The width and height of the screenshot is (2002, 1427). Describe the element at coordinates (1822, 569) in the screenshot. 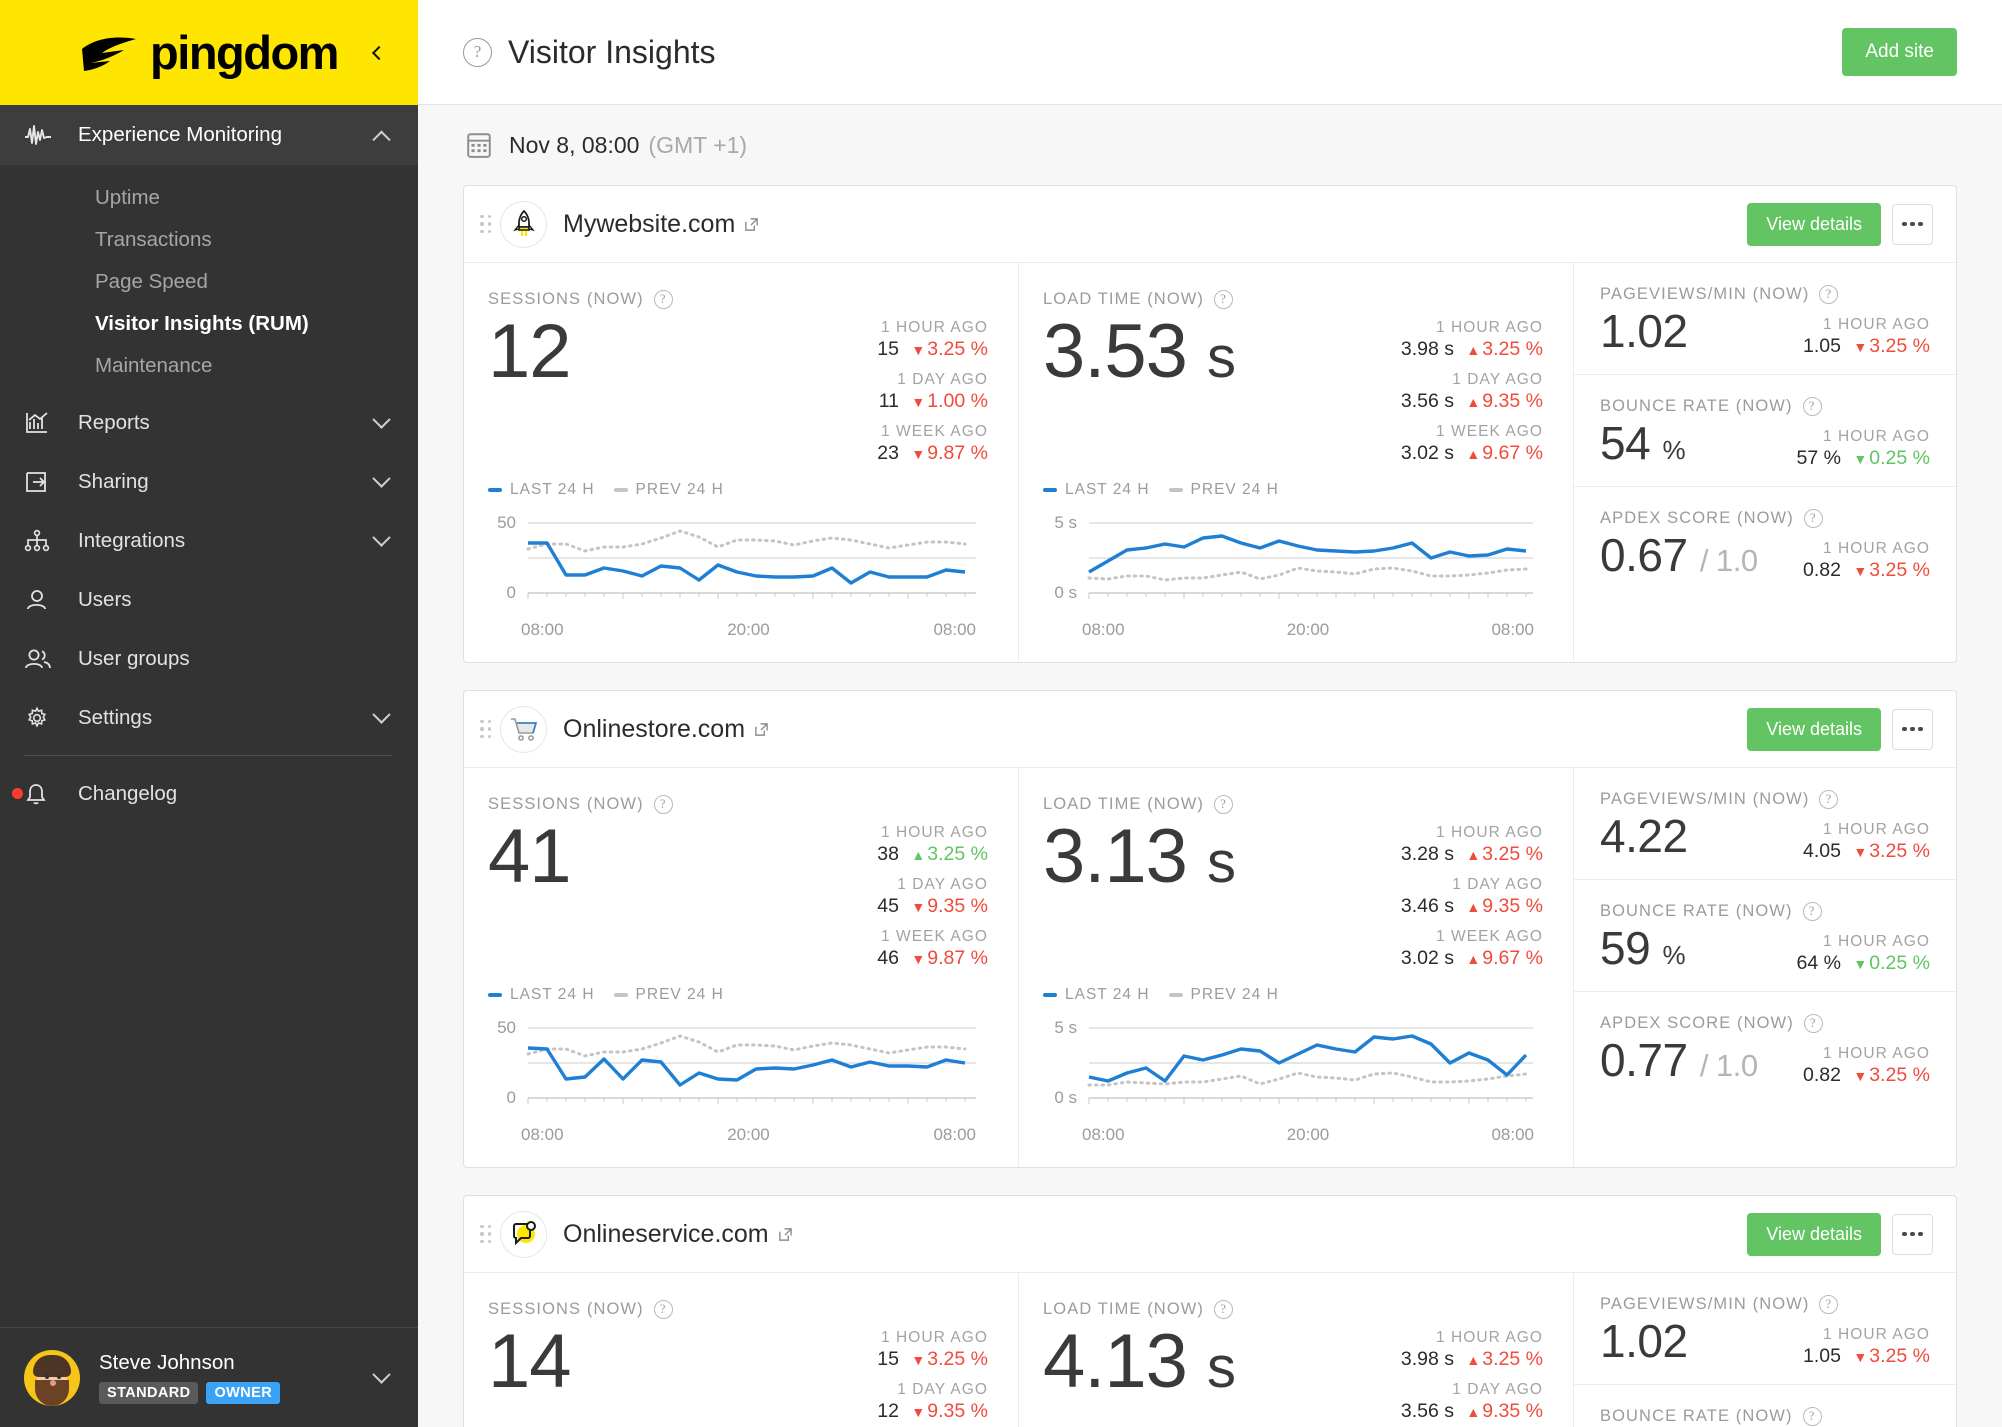

I see `delta-value: 0.82` at that location.